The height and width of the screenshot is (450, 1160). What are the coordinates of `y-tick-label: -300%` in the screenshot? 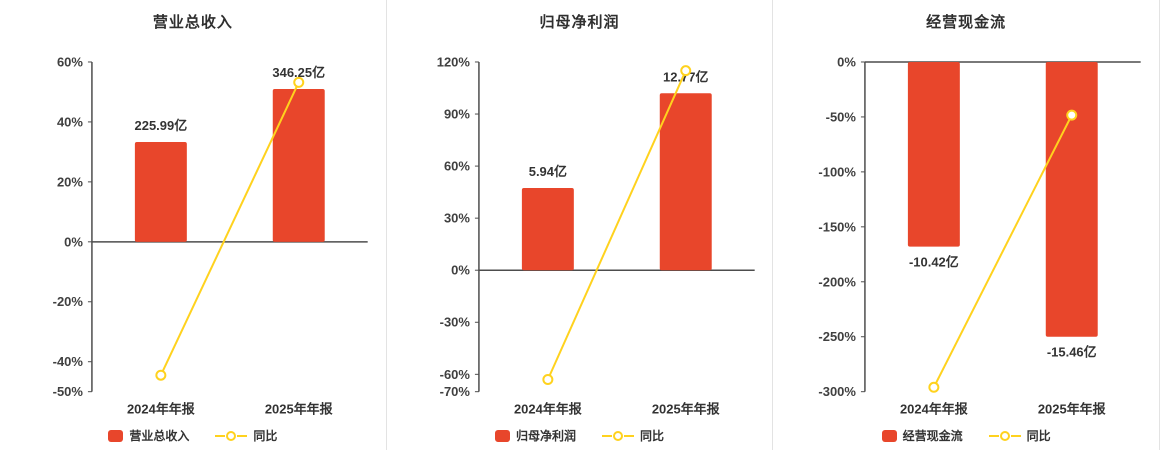 It's located at (838, 391).